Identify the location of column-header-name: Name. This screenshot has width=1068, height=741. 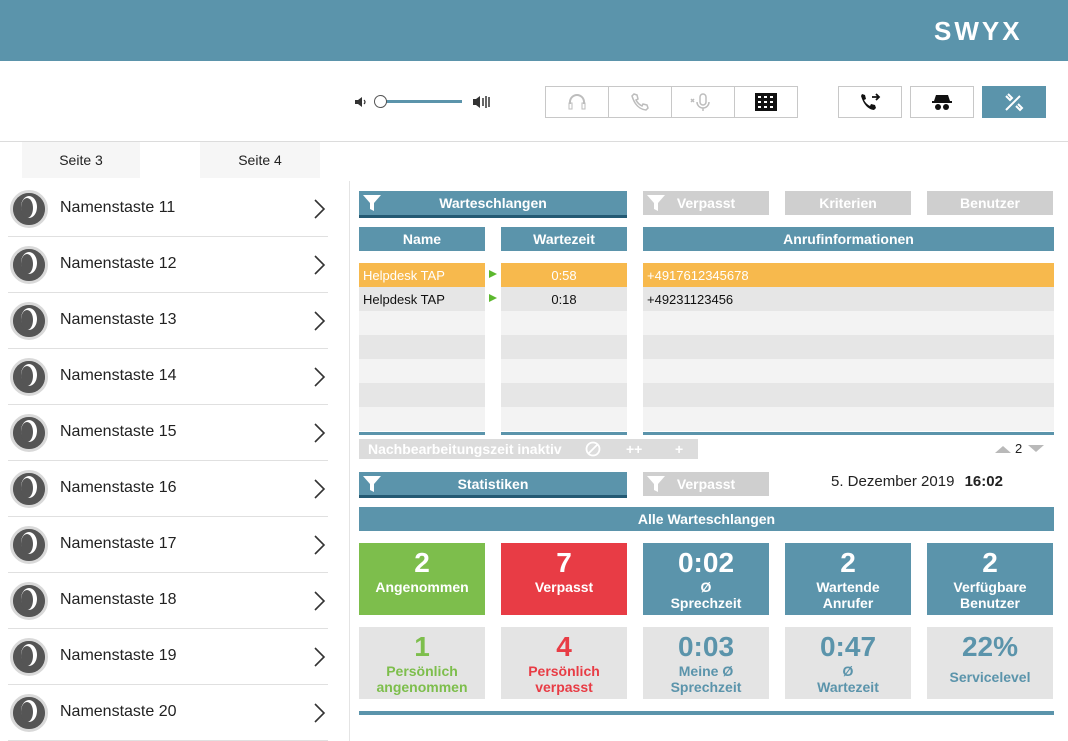
(422, 239).